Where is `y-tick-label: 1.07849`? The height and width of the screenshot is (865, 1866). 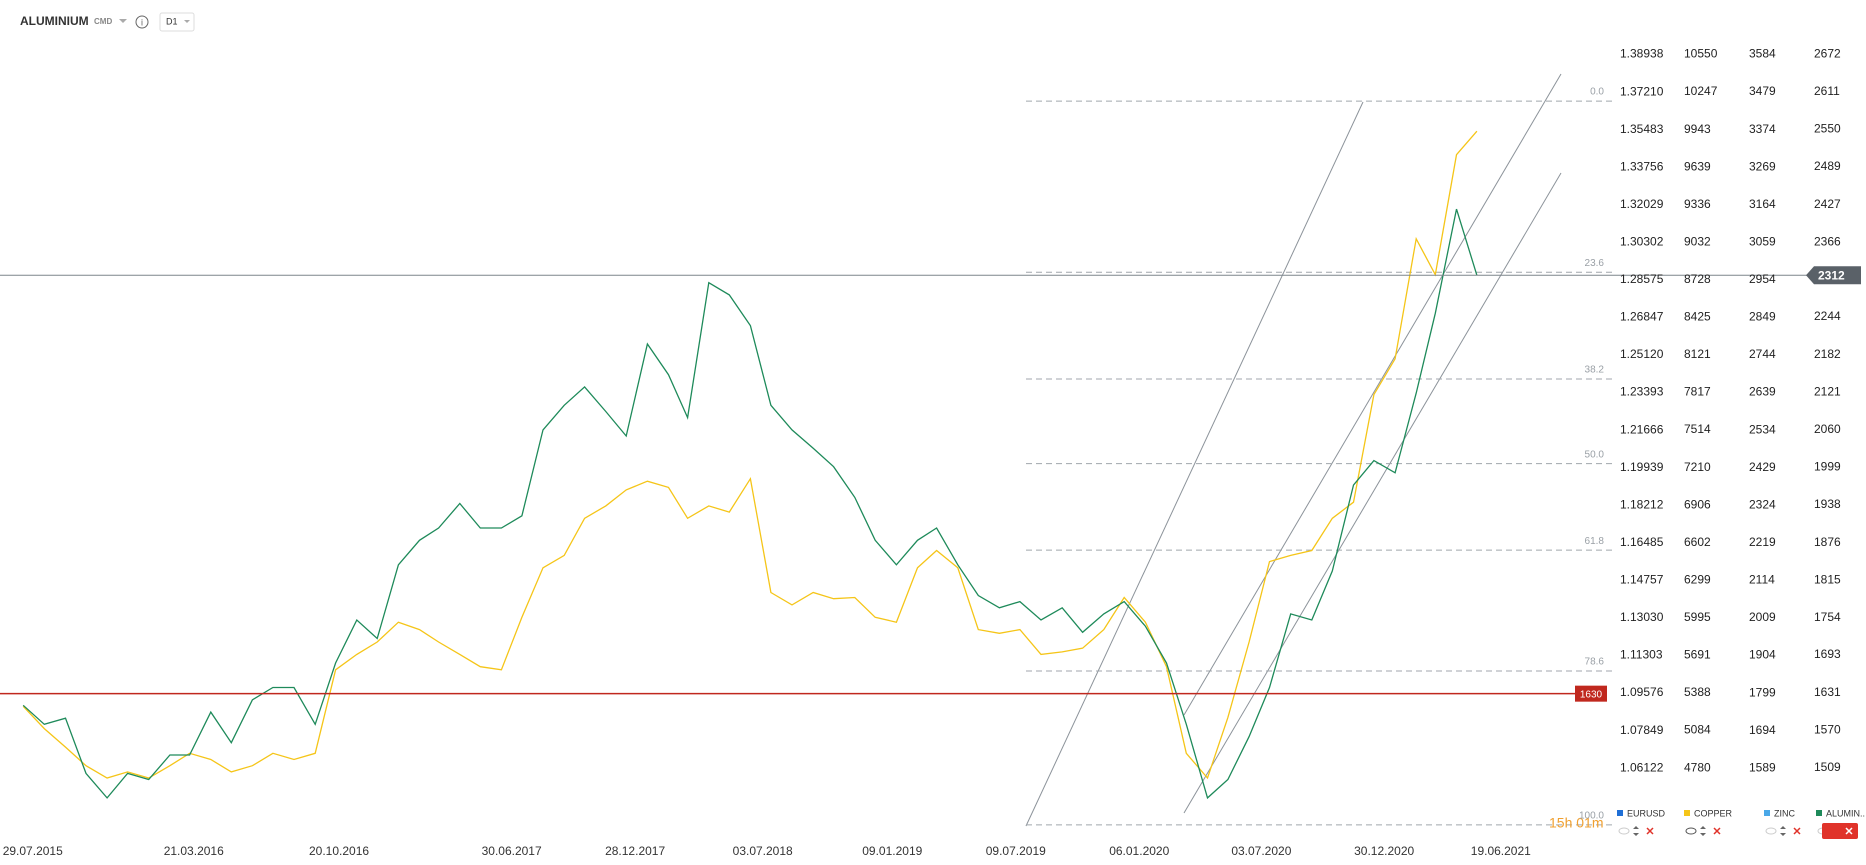
y-tick-label: 1.07849 is located at coordinates (1642, 730).